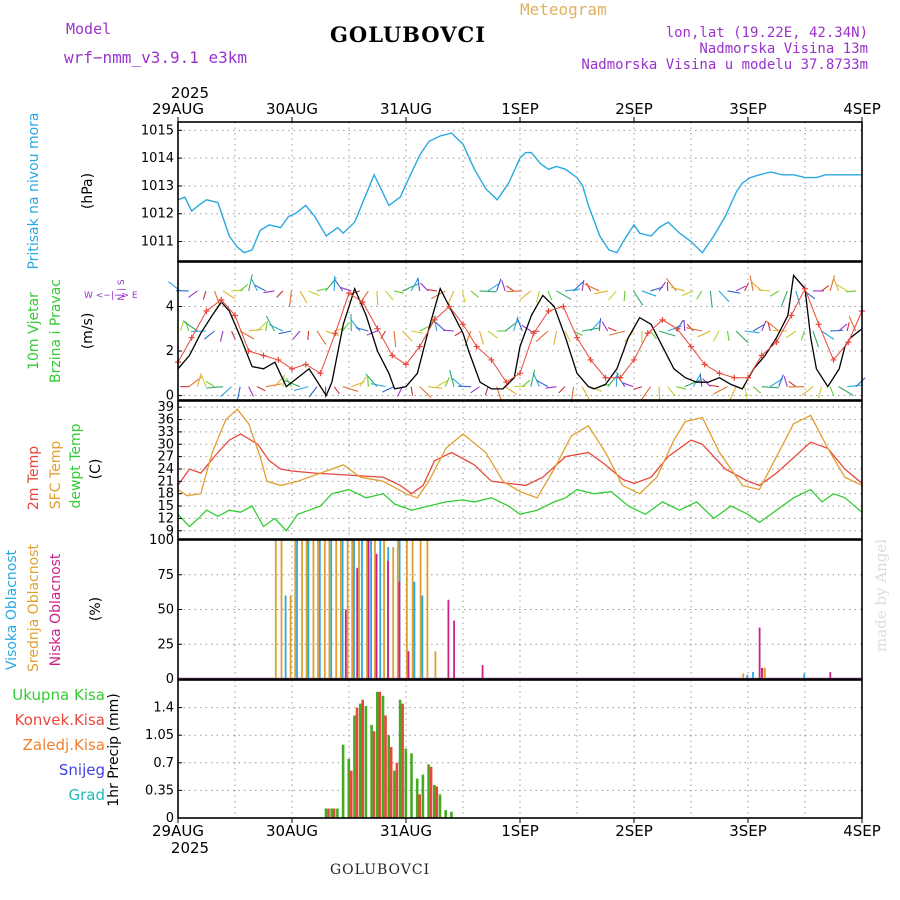 The height and width of the screenshot is (900, 900). What do you see at coordinates (178, 109) in the screenshot?
I see `x-tick-label-top: 29AUG` at bounding box center [178, 109].